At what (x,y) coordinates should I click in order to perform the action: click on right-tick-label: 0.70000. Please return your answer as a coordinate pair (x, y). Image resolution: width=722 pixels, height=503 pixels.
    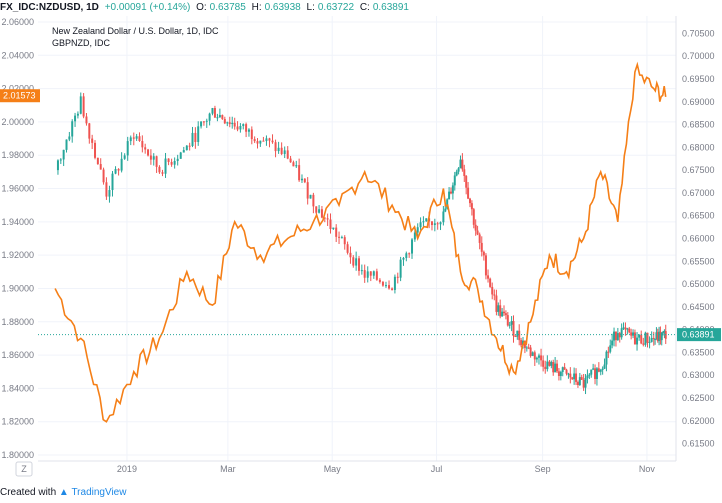
    Looking at the image, I should click on (698, 56).